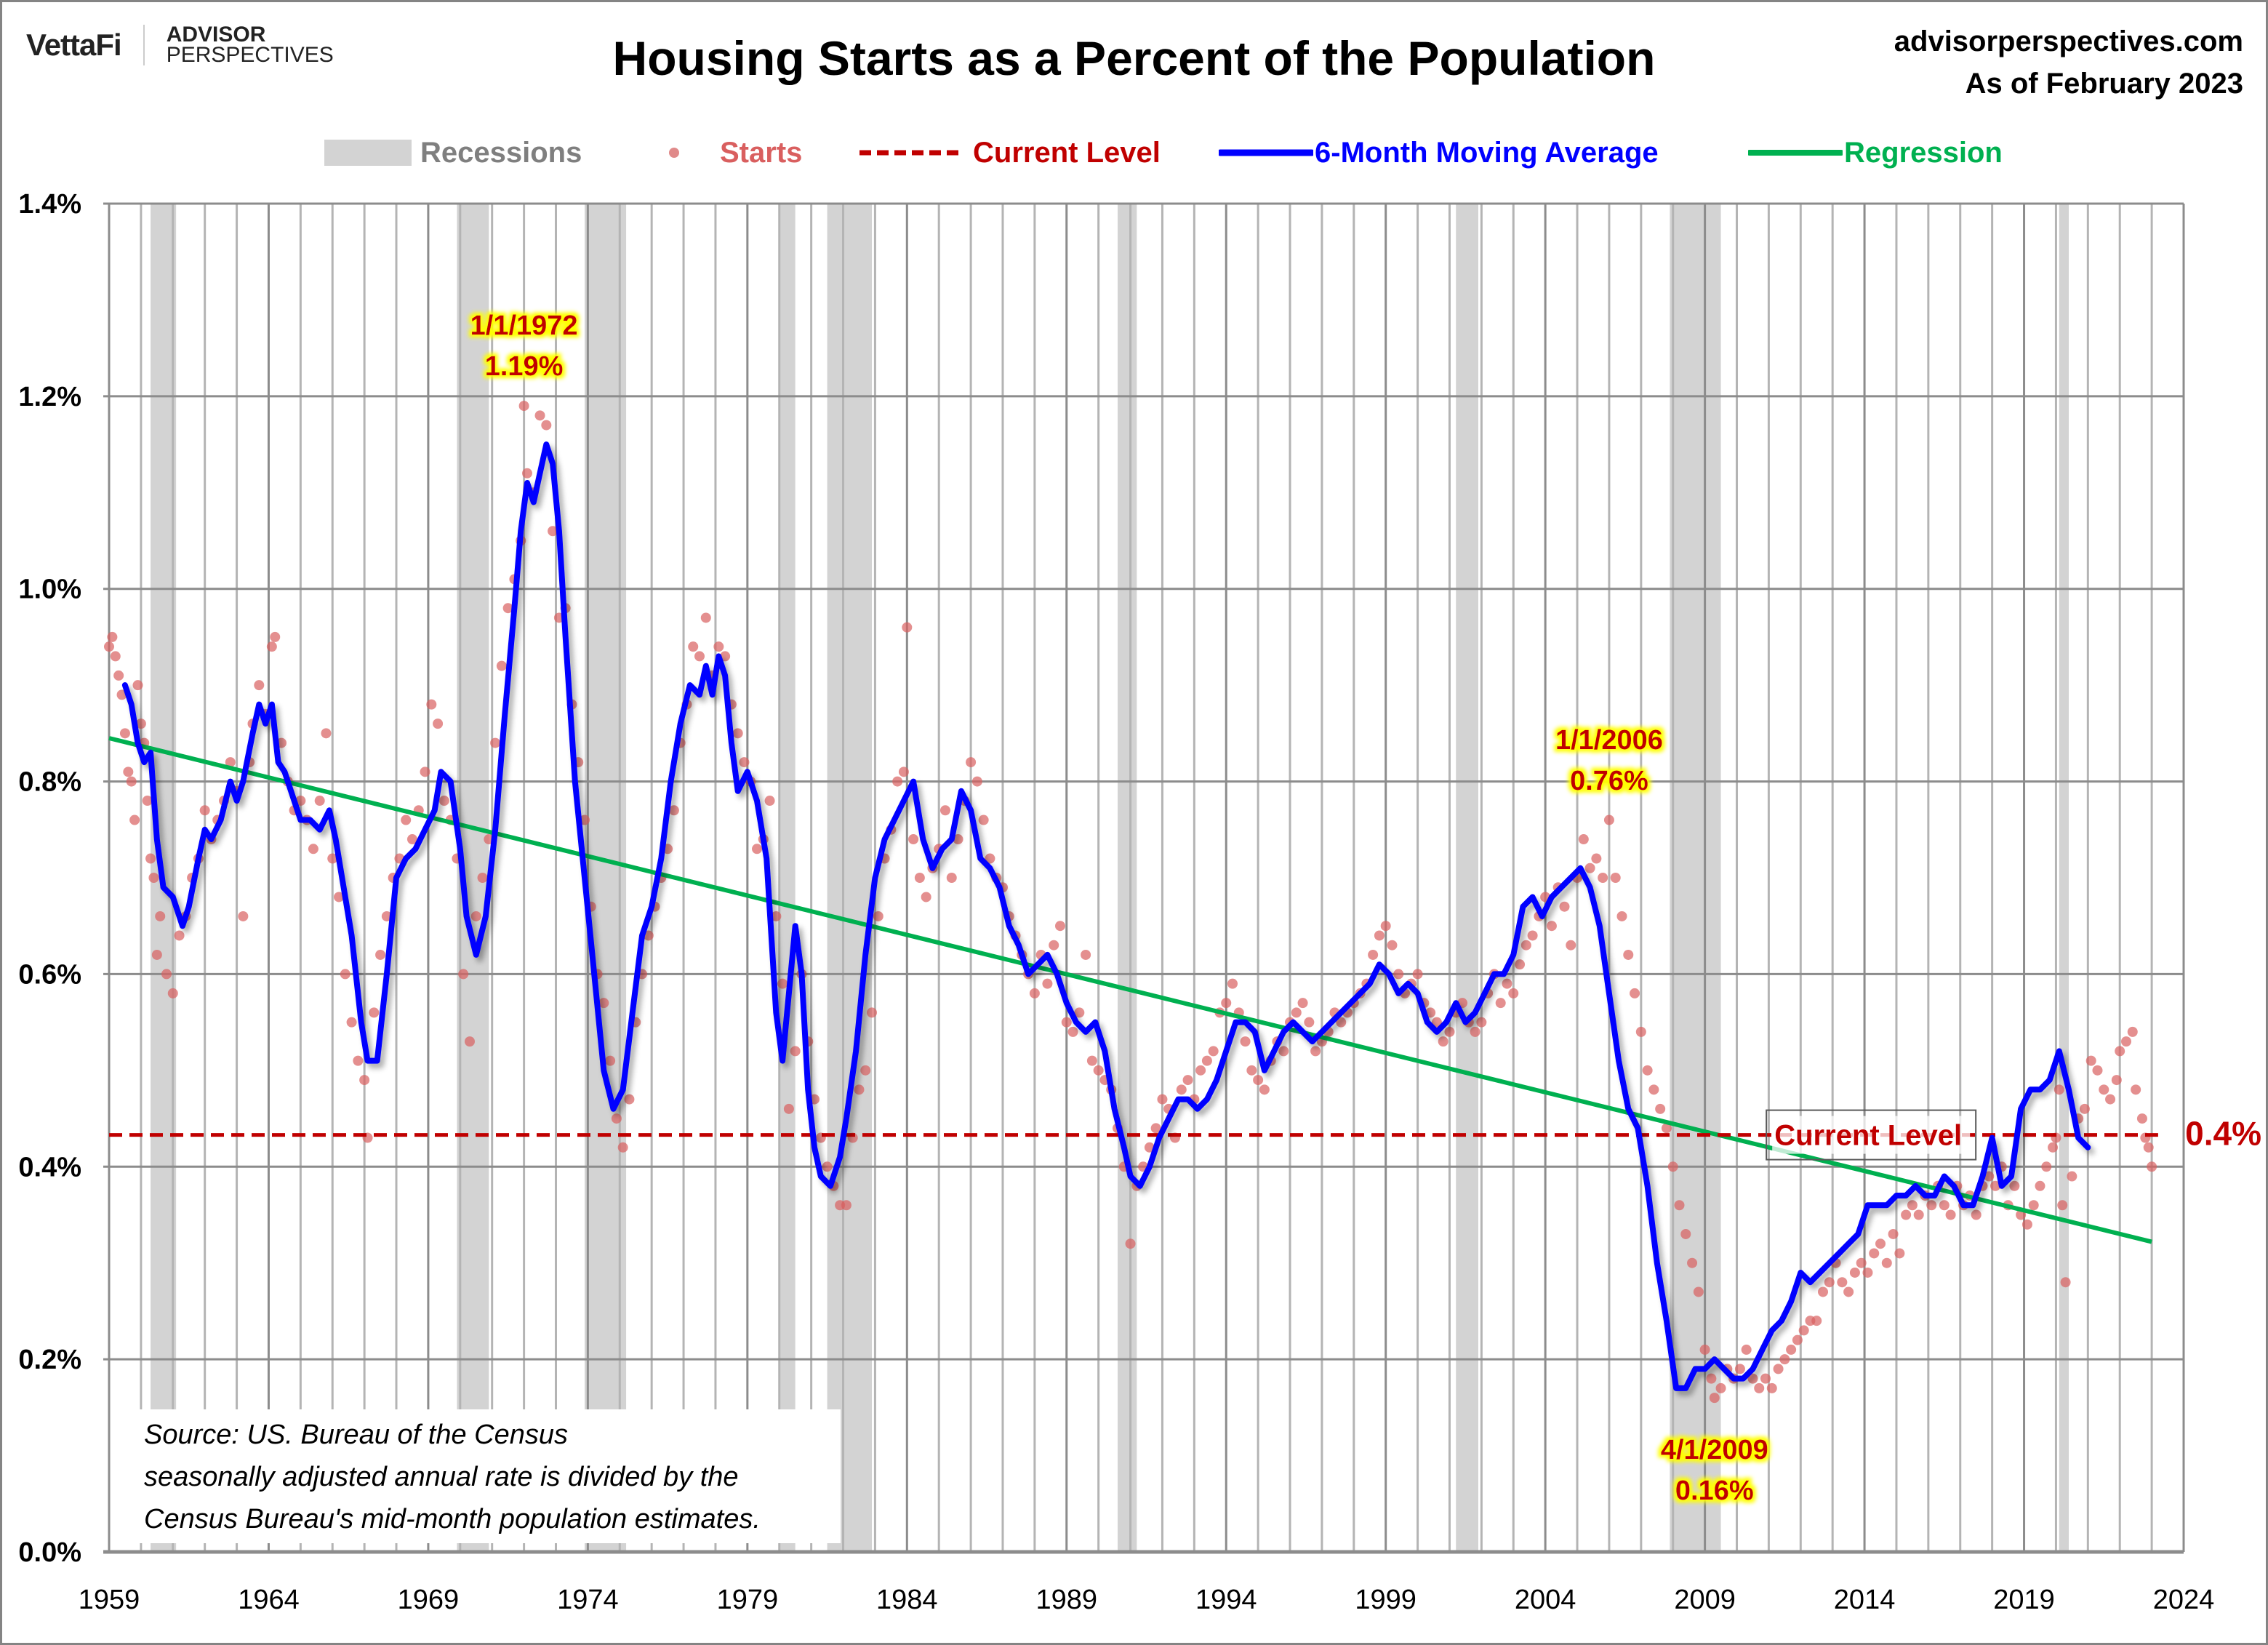 This screenshot has width=2268, height=1645. I want to click on x-tick-label: 1989, so click(1066, 1600).